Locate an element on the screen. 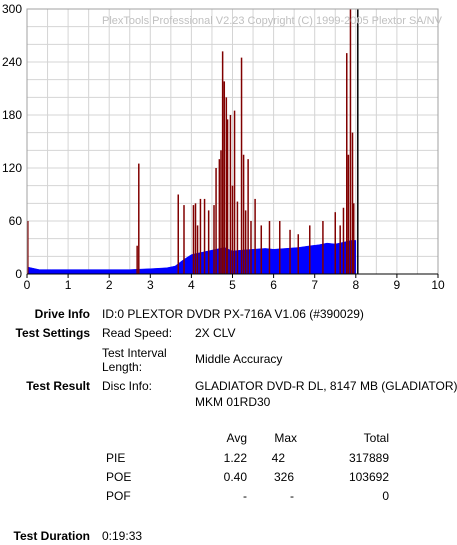  test-settings-label: Test Settings is located at coordinates (52, 333).